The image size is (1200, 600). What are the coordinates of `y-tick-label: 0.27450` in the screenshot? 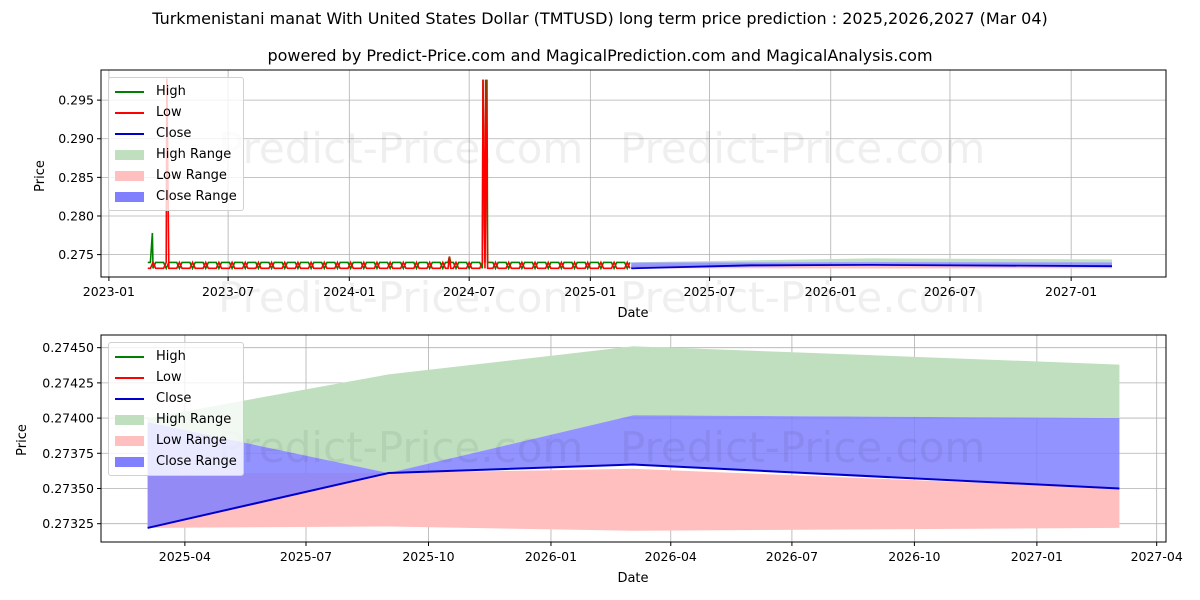 It's located at (68, 347).